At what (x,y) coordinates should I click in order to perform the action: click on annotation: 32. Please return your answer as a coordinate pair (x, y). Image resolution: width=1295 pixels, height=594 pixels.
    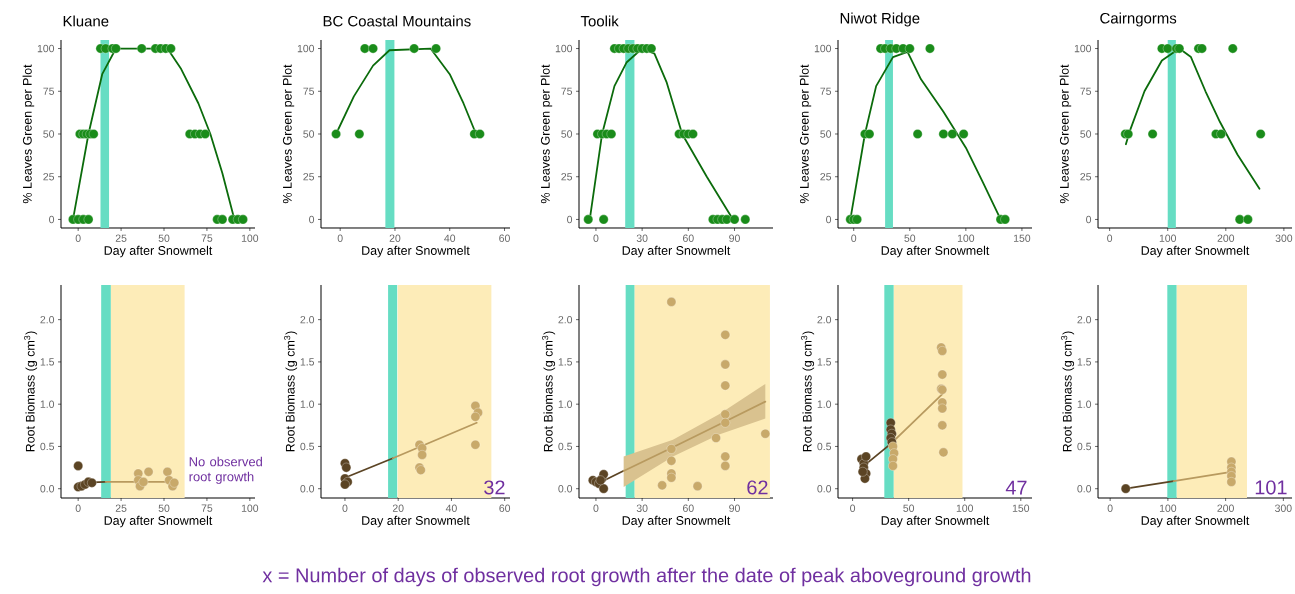
    Looking at the image, I should click on (494, 487).